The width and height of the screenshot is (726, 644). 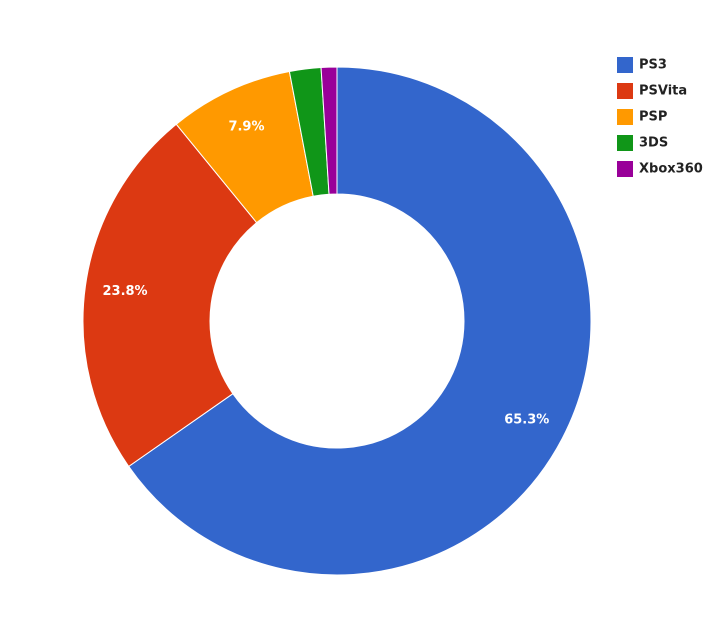 I want to click on value-label: 7.9%, so click(x=246, y=127).